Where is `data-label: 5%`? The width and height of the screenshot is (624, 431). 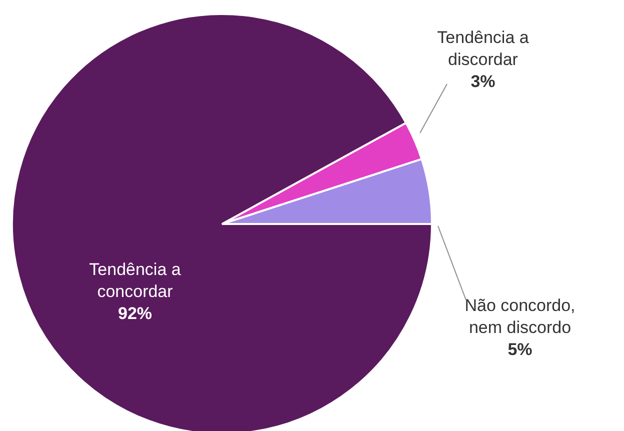
data-label: 5% is located at coordinates (520, 349).